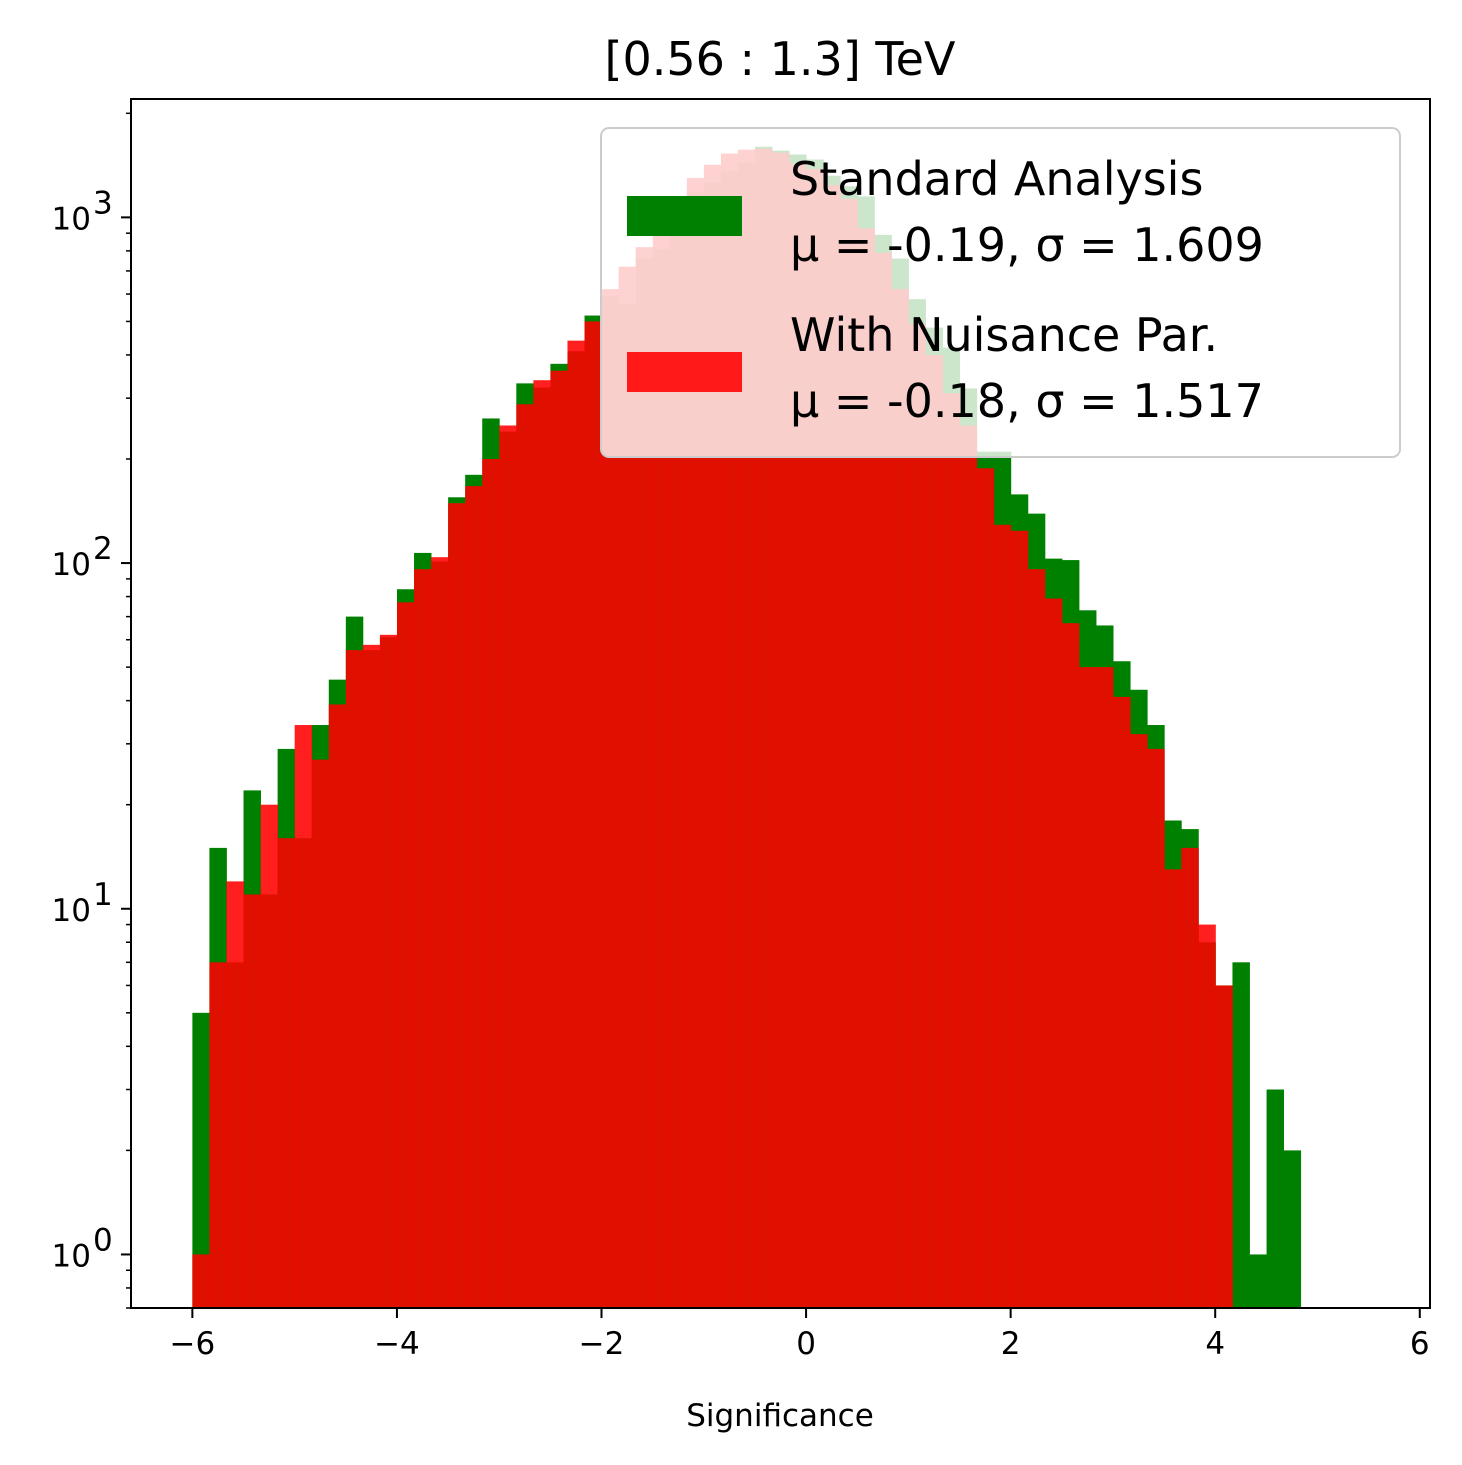 Image resolution: width=1462 pixels, height=1465 pixels. I want to click on y-tick-exponent: 1, so click(103, 895).